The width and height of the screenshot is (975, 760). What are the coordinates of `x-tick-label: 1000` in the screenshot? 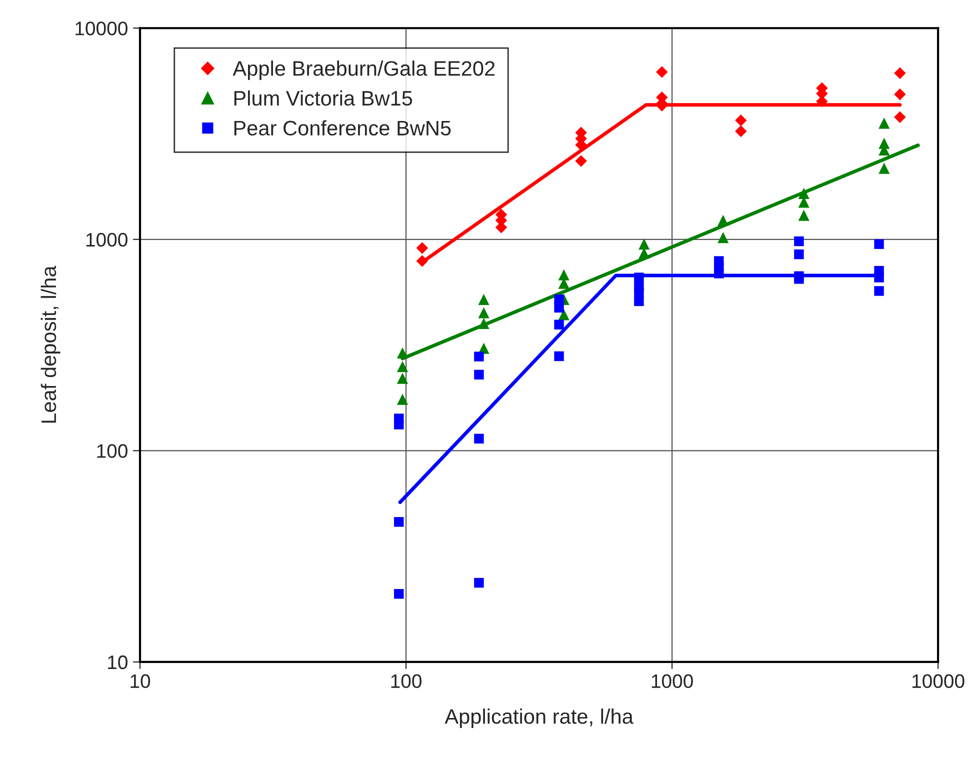 It's located at (672, 681).